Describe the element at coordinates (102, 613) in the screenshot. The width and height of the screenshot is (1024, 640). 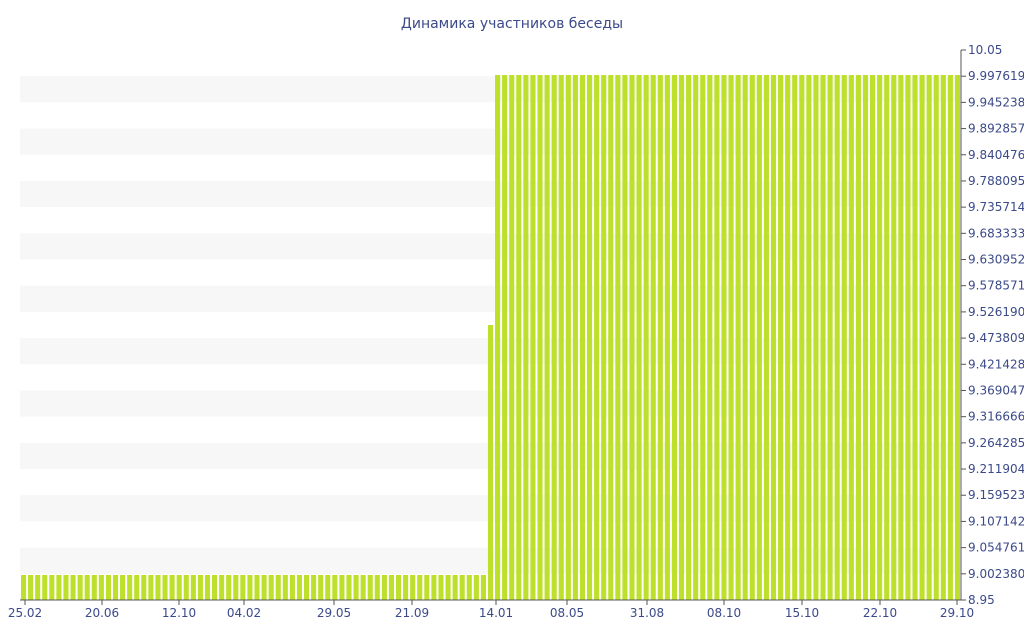
I see `x-tick-label: 20.06` at that location.